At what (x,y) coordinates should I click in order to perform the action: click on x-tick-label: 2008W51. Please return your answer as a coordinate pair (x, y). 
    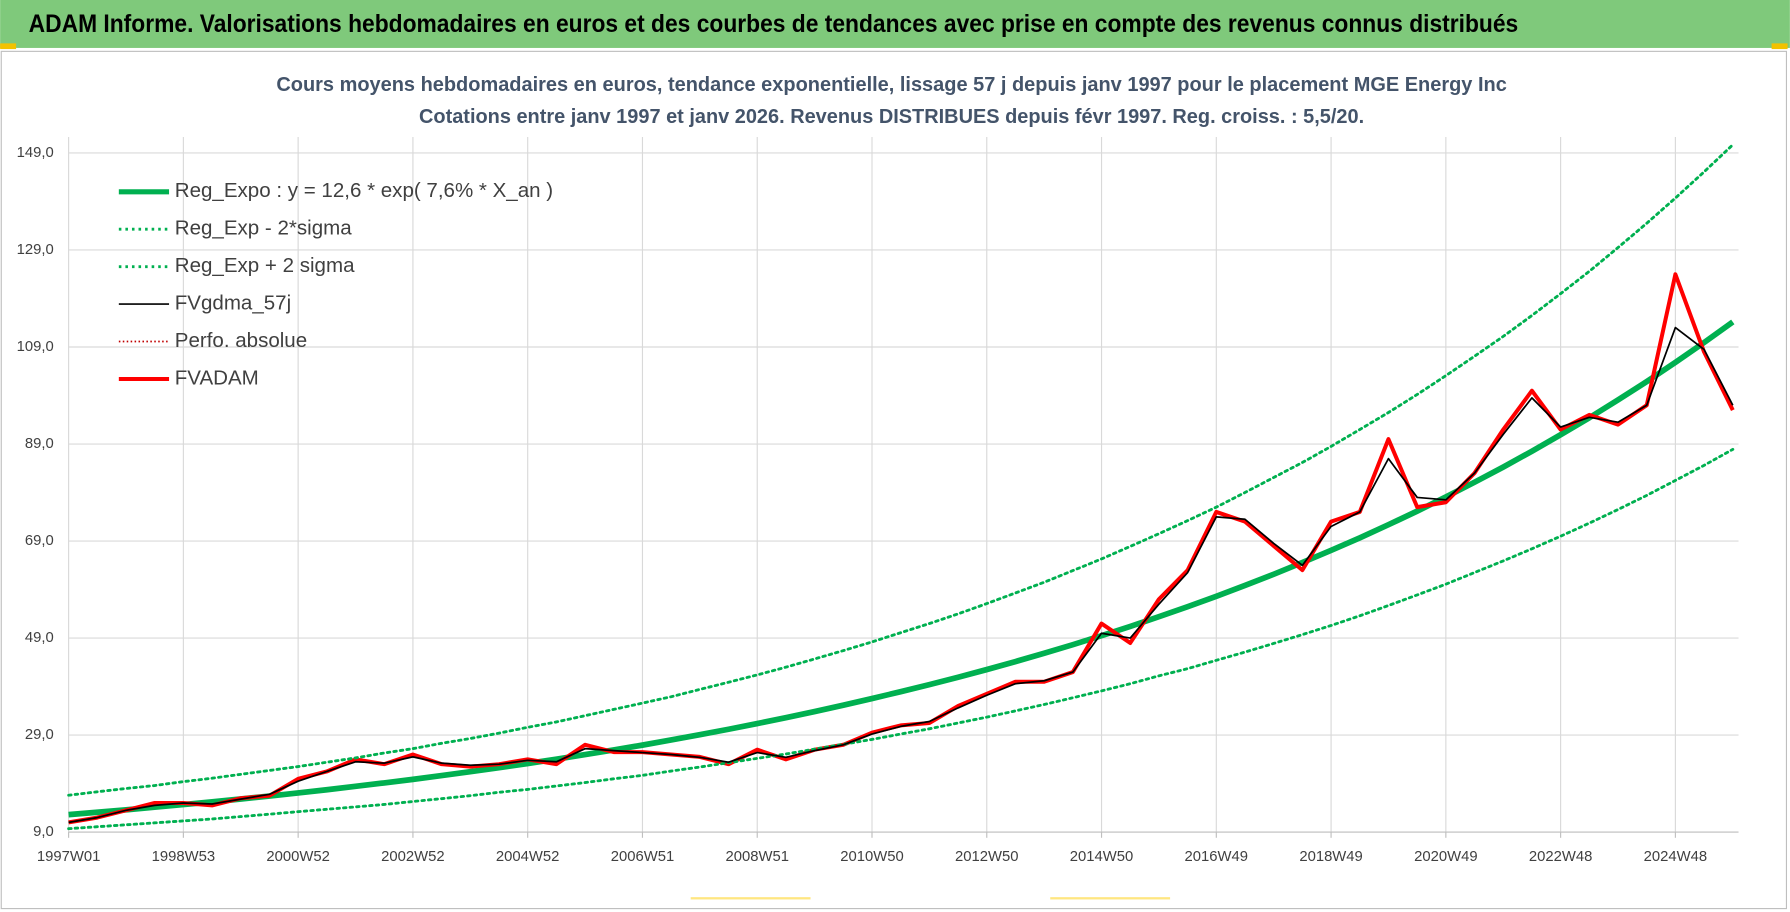
    Looking at the image, I should click on (756, 857).